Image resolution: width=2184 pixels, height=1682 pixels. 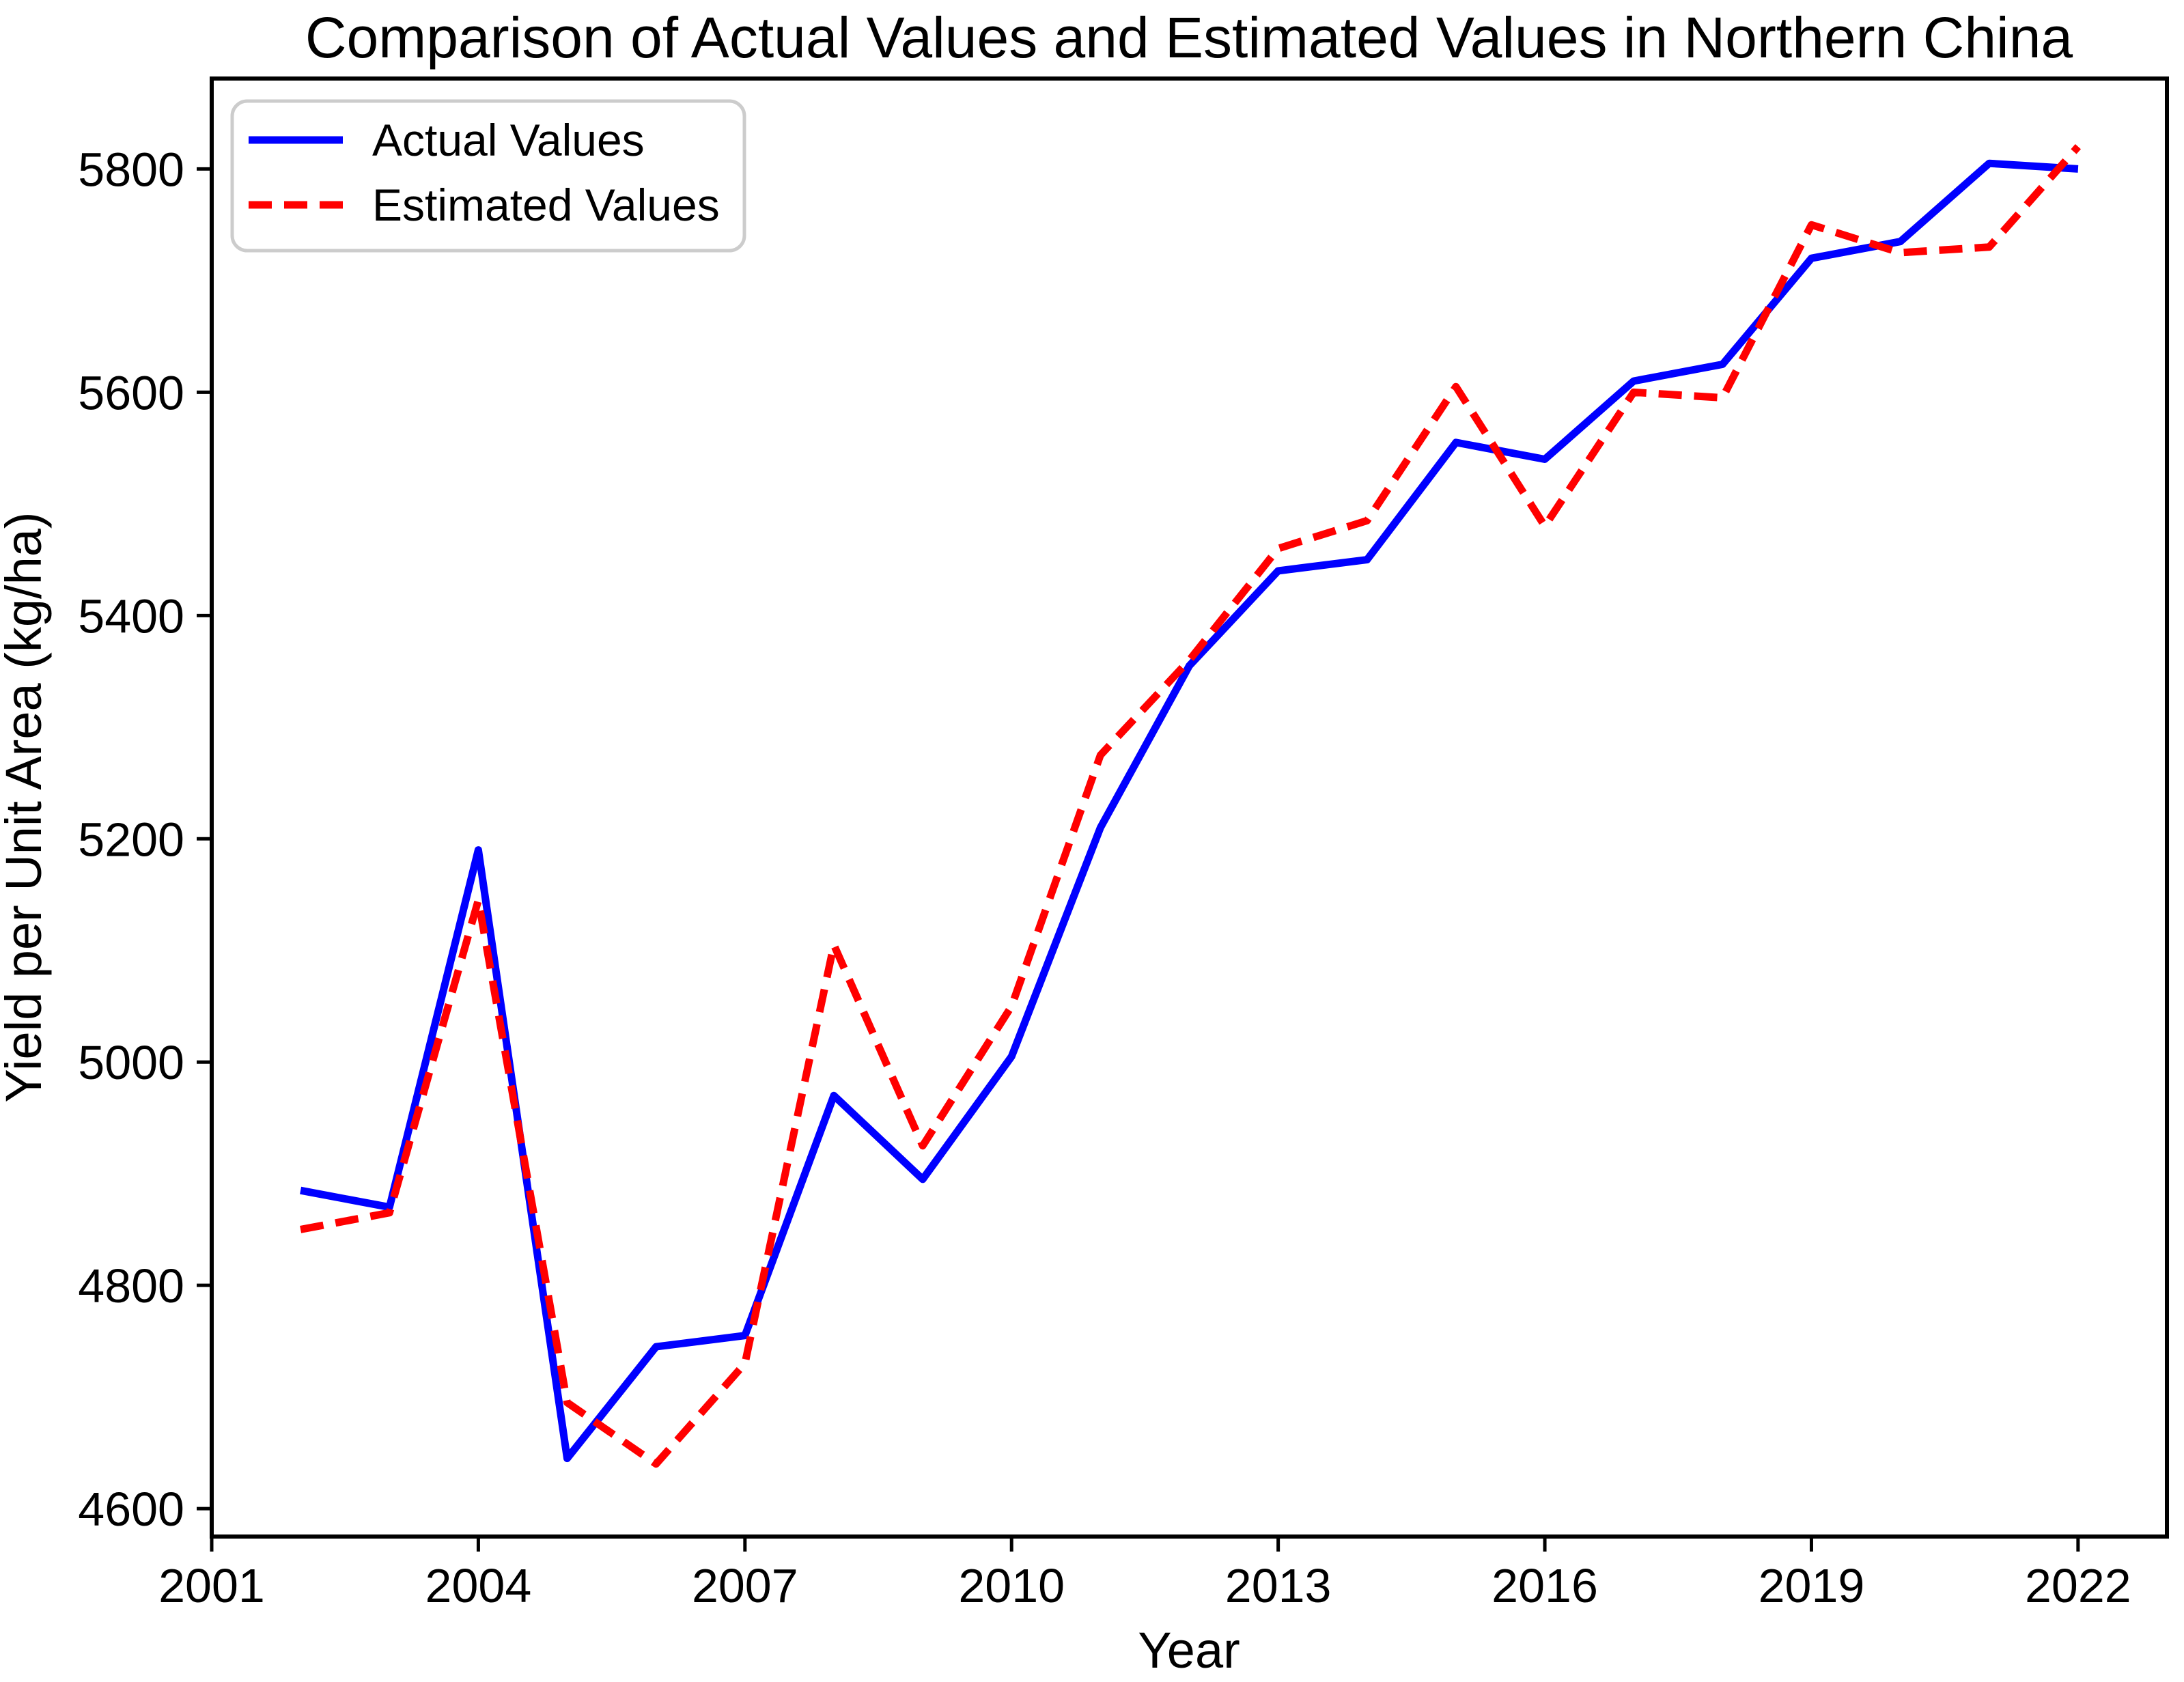 I want to click on legend: Actual Values Estimated Values, so click(x=488, y=176).